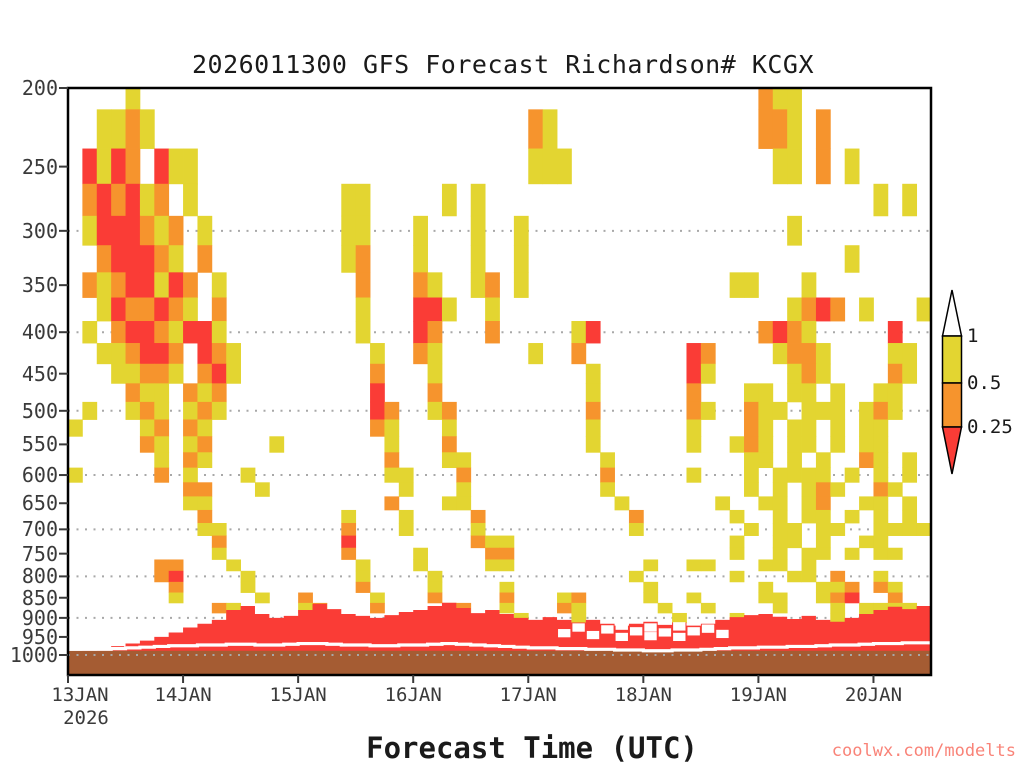  I want to click on chart-title: 2026011300 GFS Forecast Richardson# KCGX, so click(503, 64).